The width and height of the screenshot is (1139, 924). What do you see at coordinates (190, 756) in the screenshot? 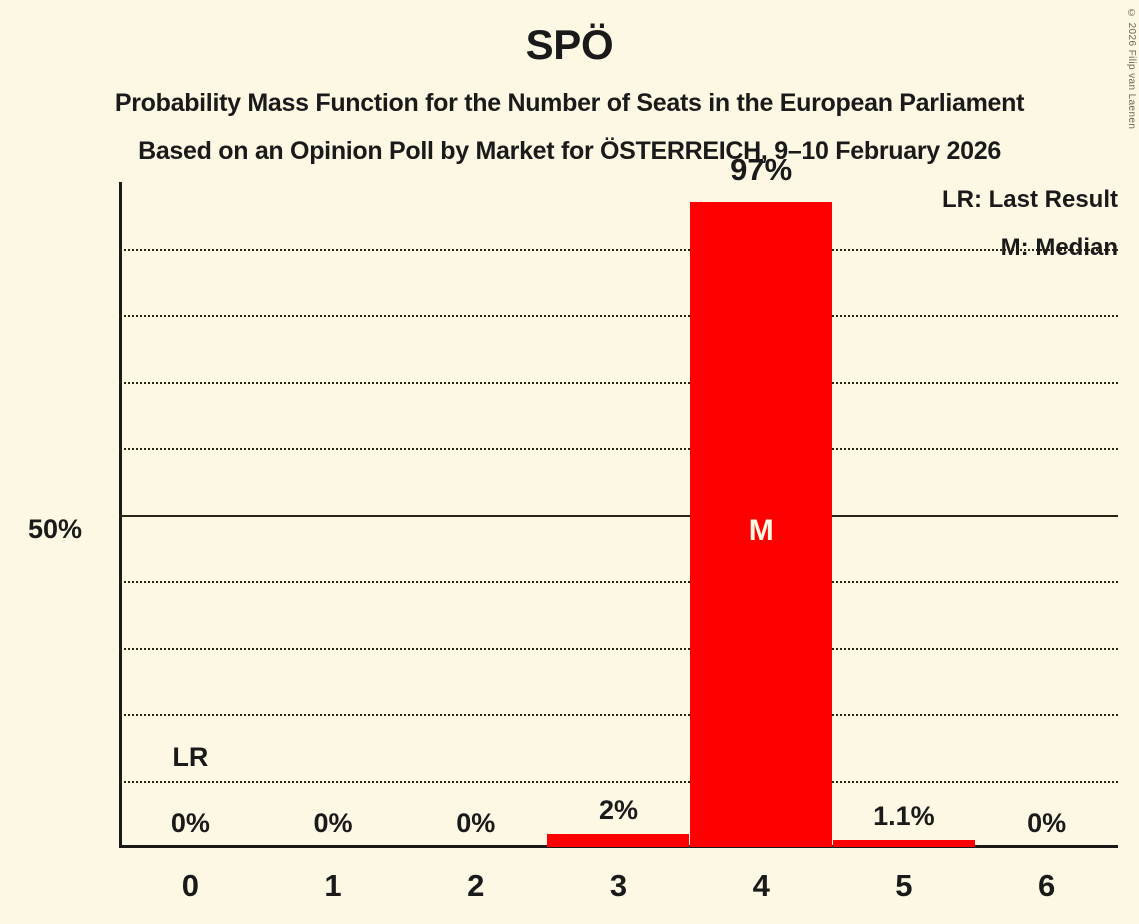
I see `last-result-marker: LR` at bounding box center [190, 756].